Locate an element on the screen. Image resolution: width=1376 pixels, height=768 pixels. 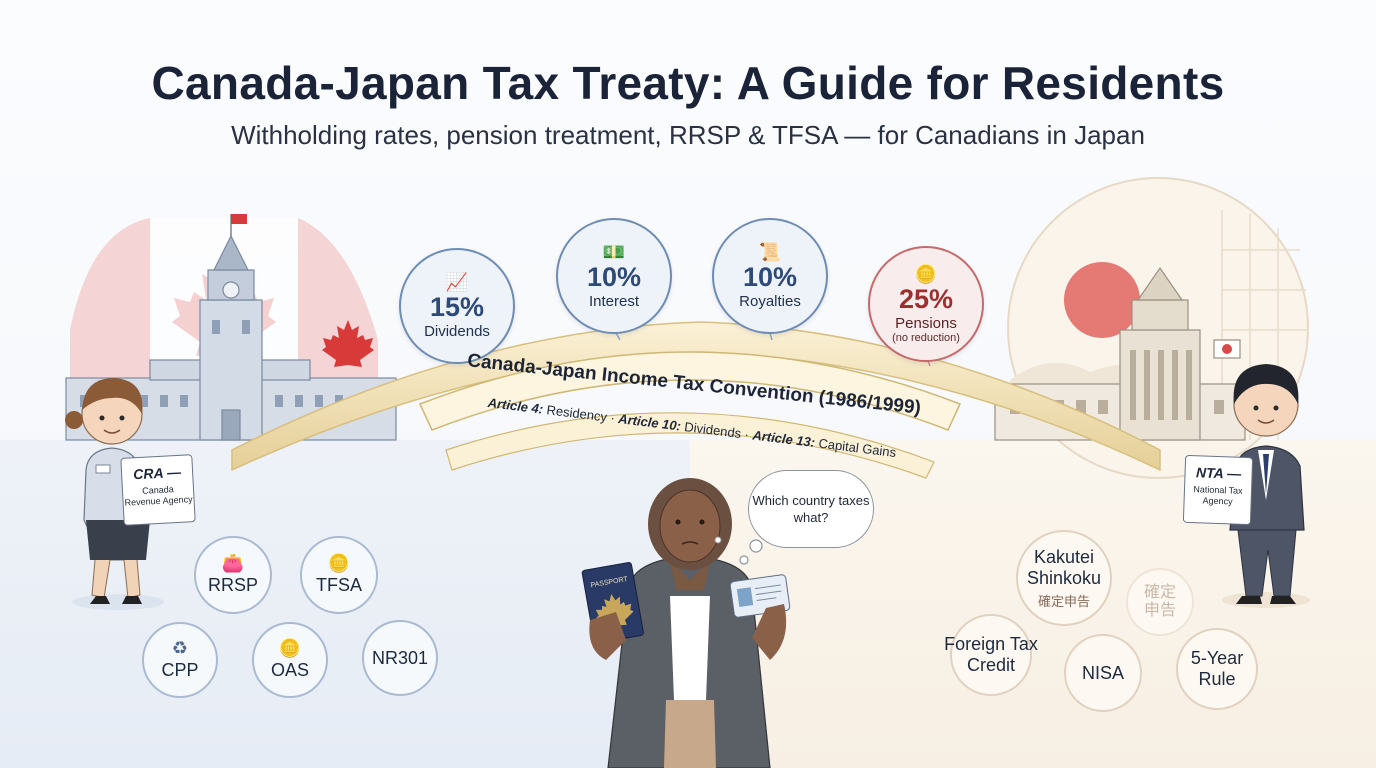
royalties-rate-bubble: 📜 10% Royalties is located at coordinates (770, 276).